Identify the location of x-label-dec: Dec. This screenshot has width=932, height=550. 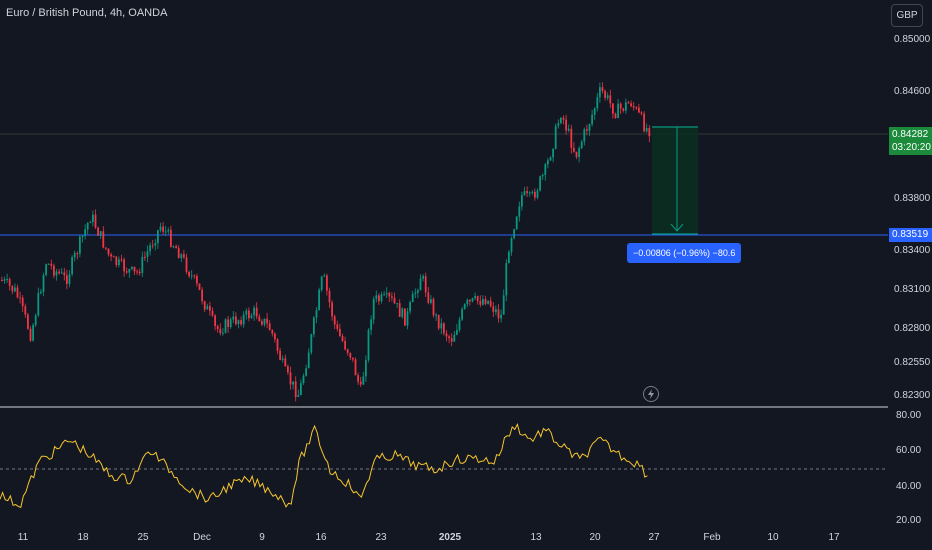
(202, 537).